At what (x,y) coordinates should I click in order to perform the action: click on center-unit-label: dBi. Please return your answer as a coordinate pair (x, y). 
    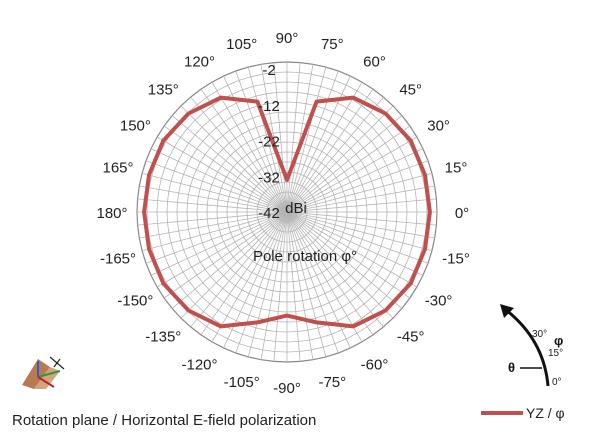
    Looking at the image, I should click on (296, 208).